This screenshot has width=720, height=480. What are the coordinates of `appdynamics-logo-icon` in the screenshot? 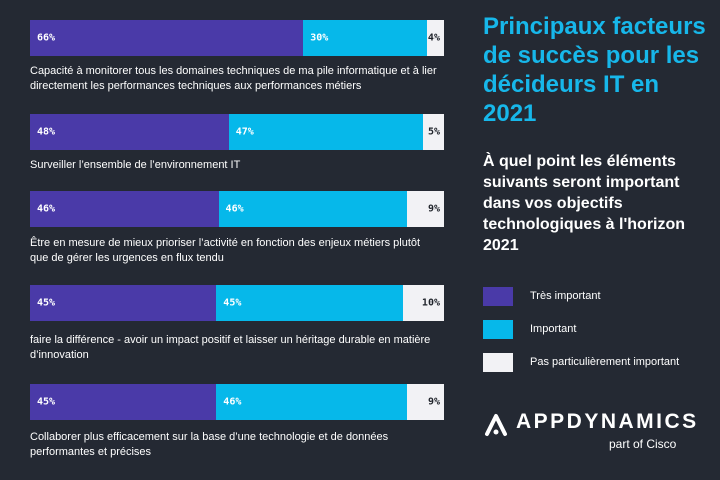 It's located at (496, 425).